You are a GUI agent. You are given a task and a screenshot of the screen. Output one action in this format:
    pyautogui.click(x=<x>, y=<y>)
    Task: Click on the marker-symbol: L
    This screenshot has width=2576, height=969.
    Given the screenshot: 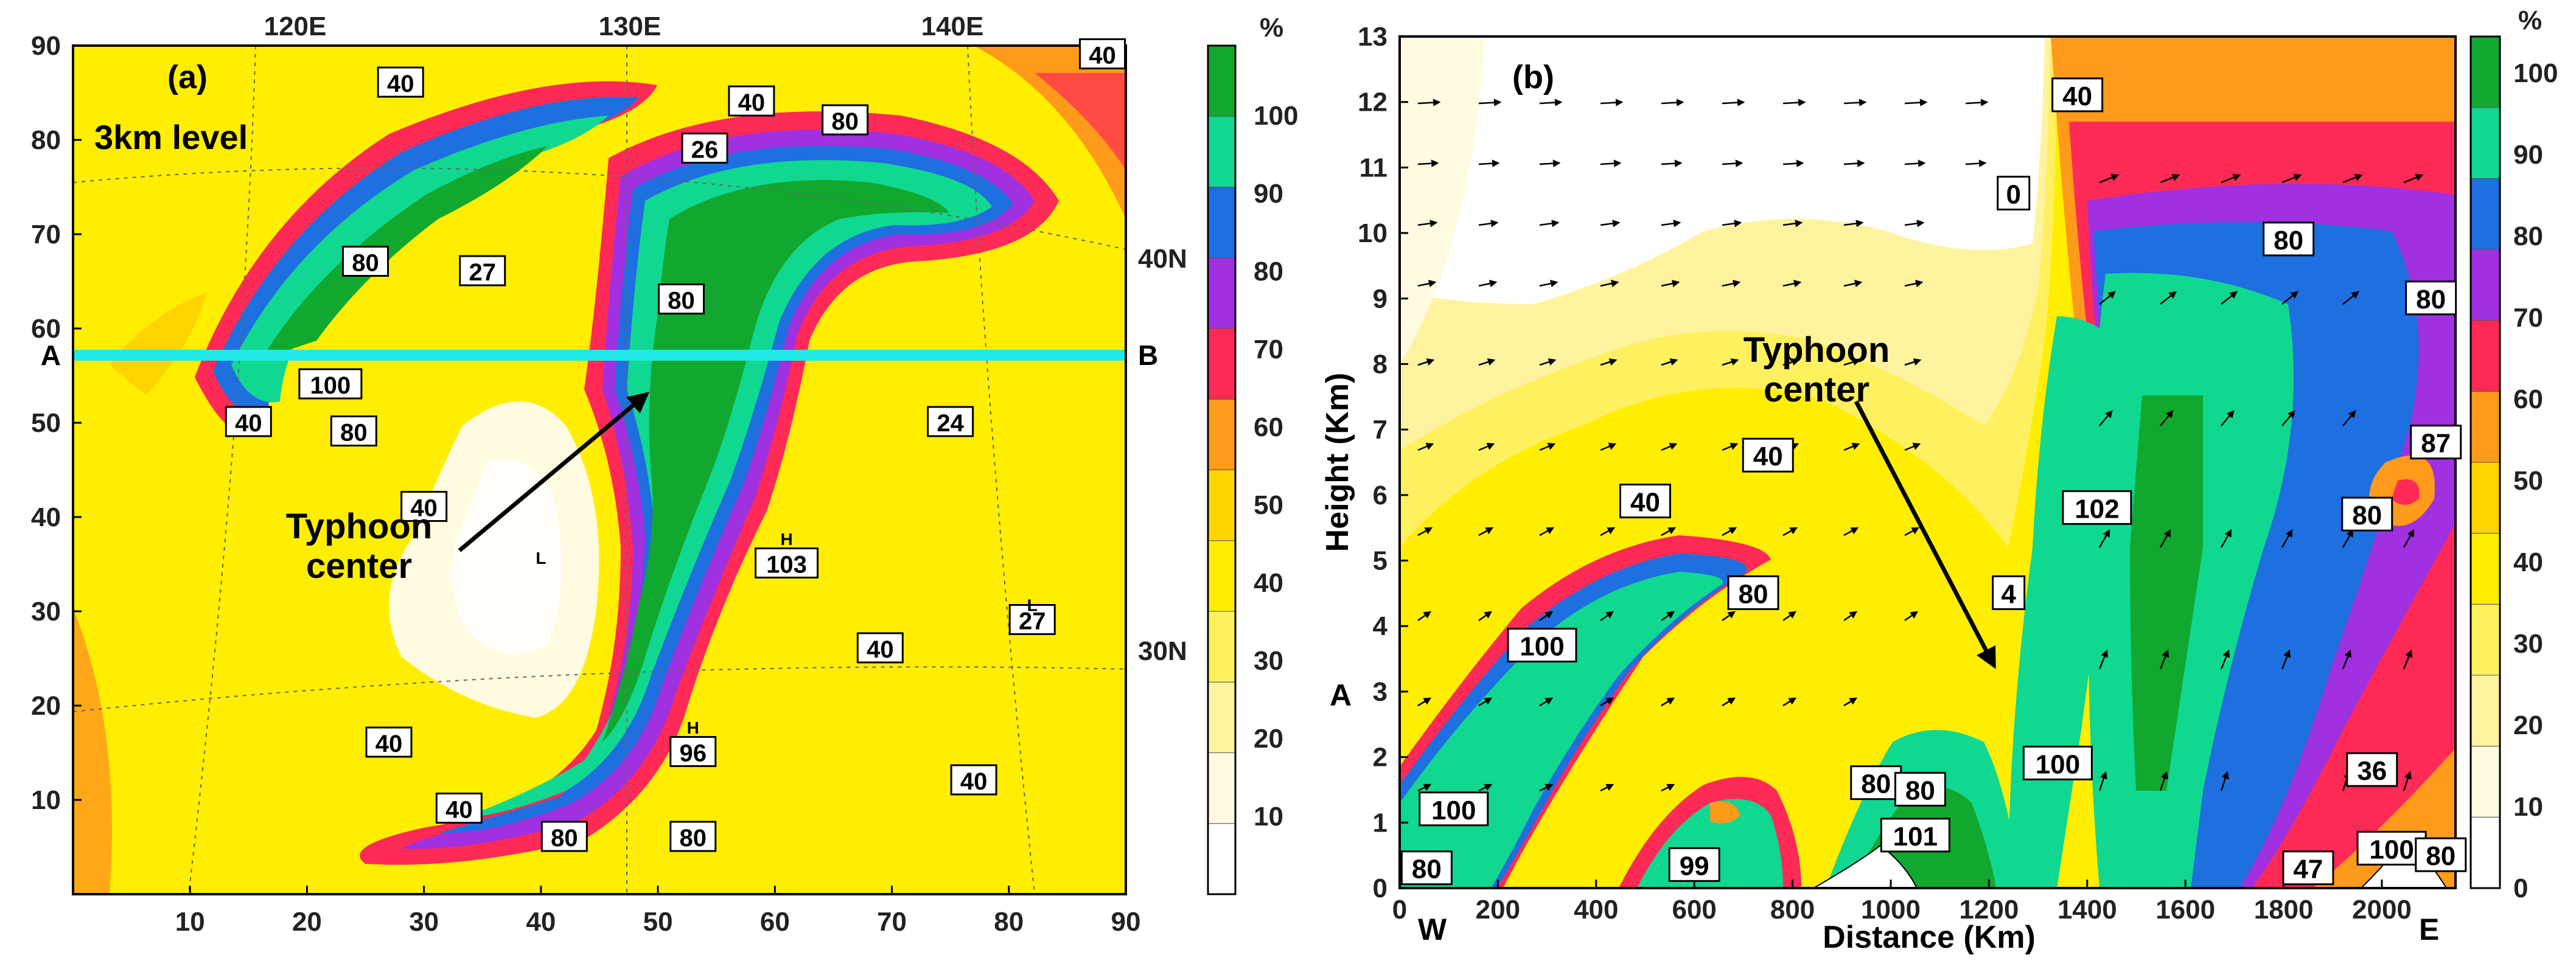 What is the action you would take?
    pyautogui.click(x=1032, y=606)
    